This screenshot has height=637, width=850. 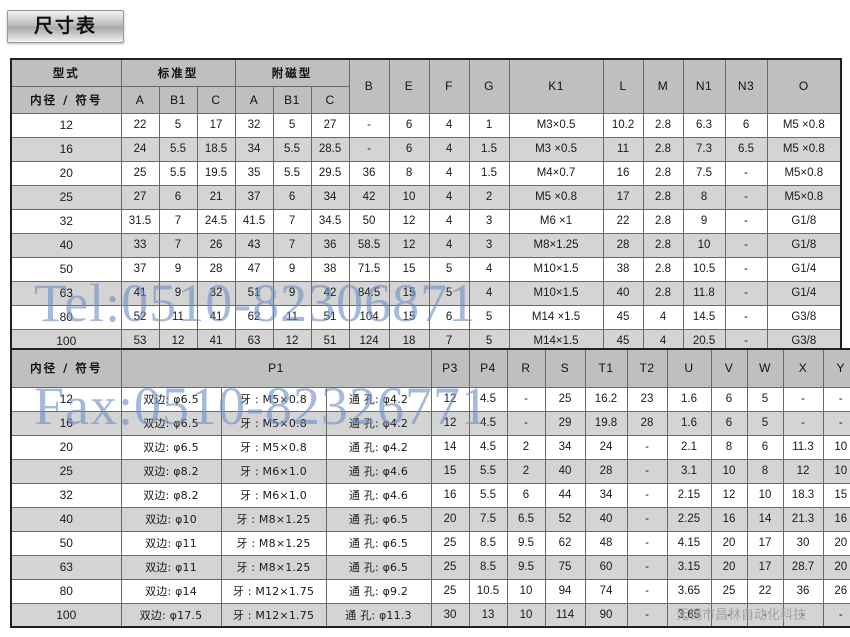 I want to click on cell-value: 34, so click(x=606, y=495).